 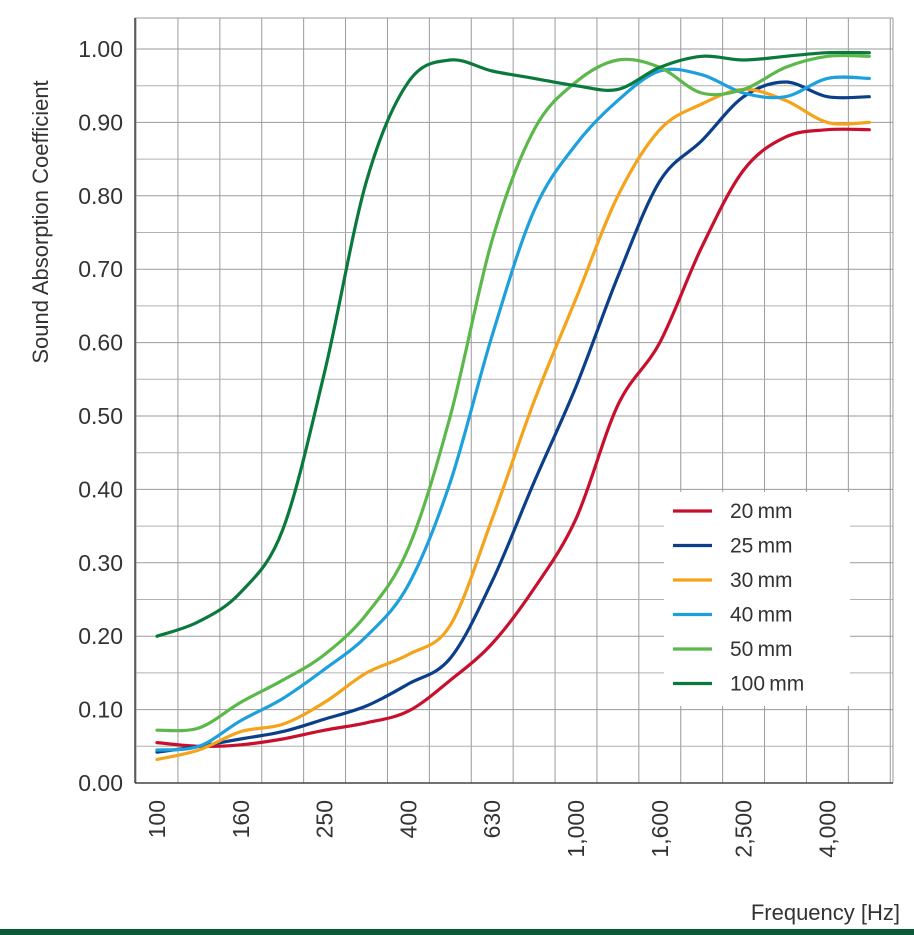 I want to click on legend: 20 mm 25 mm 30 mm 40 mm 50 mm 100 mm, so click(x=757, y=599).